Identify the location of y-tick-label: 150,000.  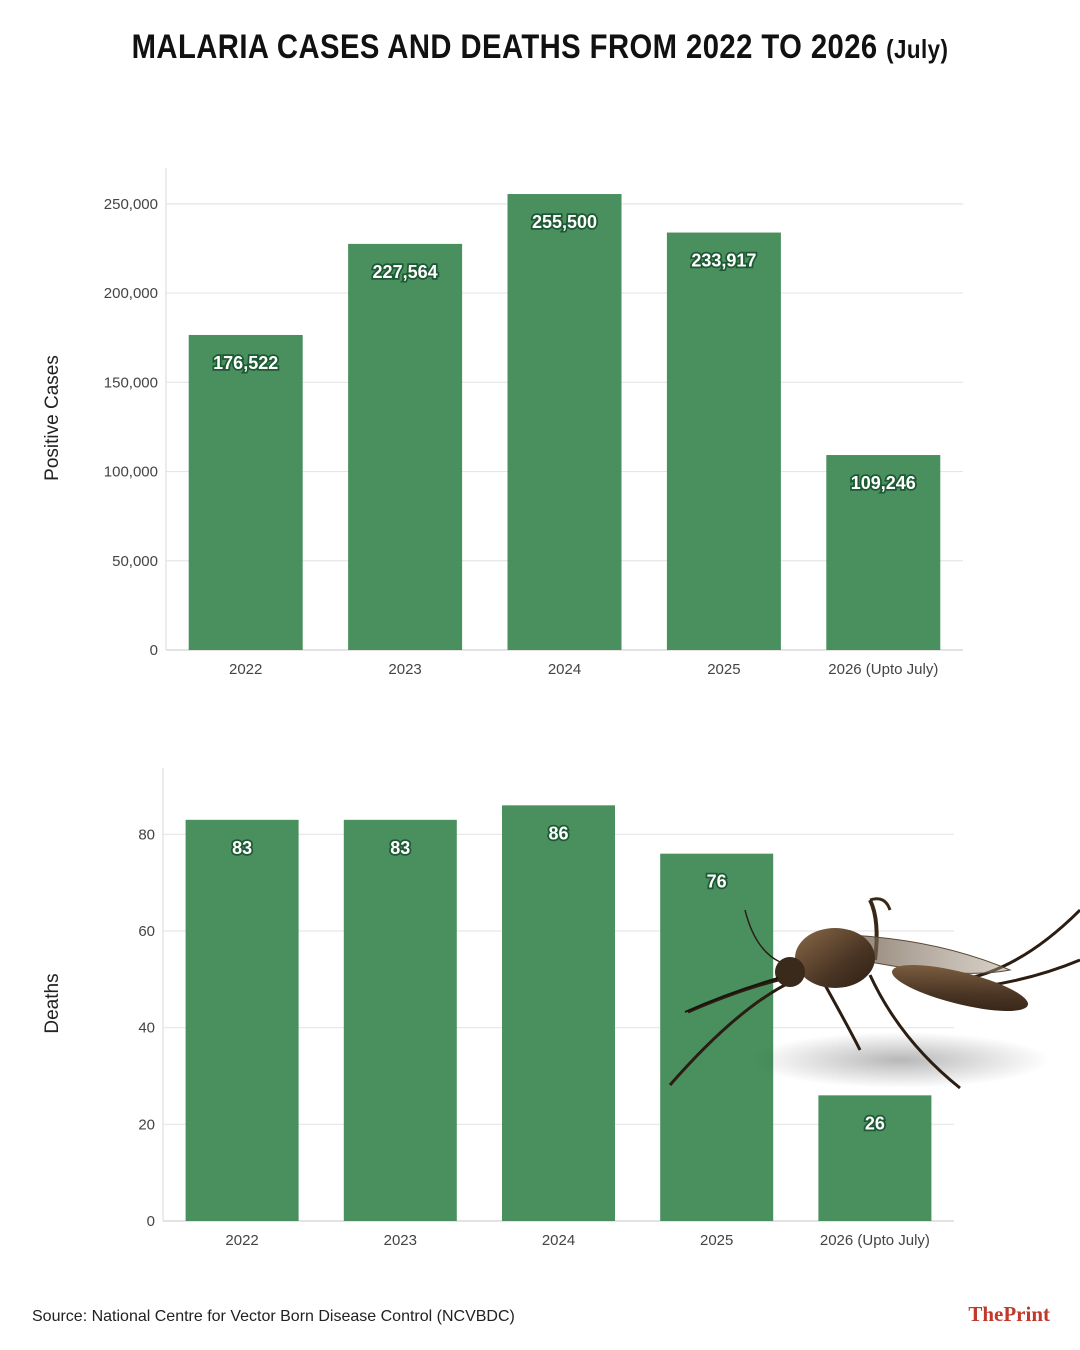
(131, 382).